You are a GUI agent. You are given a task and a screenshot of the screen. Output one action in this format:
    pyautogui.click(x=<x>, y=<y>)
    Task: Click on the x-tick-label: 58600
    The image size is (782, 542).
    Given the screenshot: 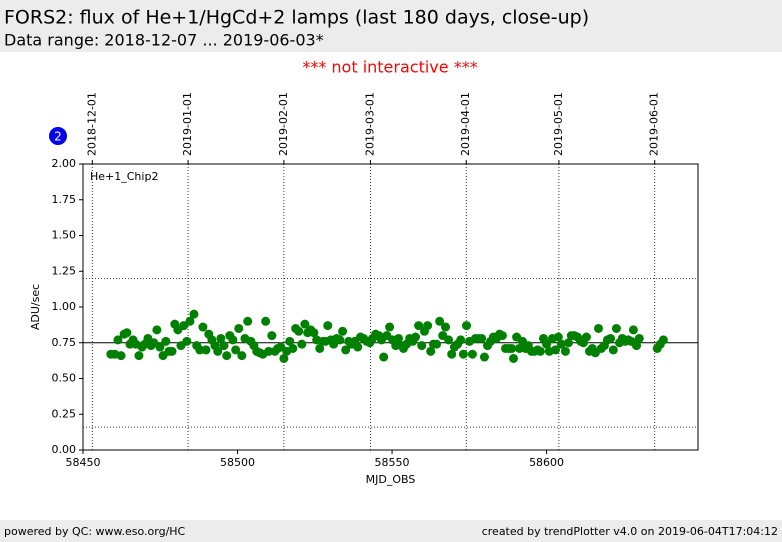 What is the action you would take?
    pyautogui.click(x=546, y=462)
    